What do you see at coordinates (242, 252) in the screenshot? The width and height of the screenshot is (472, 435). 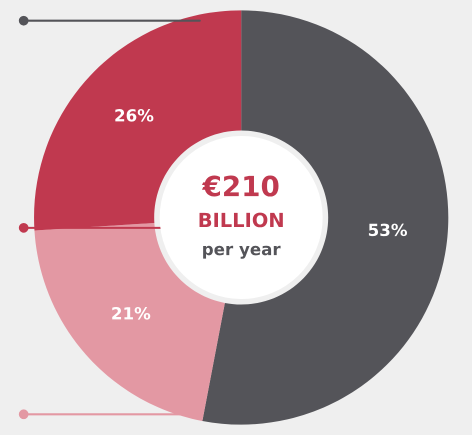 I see `text: per year` at bounding box center [242, 252].